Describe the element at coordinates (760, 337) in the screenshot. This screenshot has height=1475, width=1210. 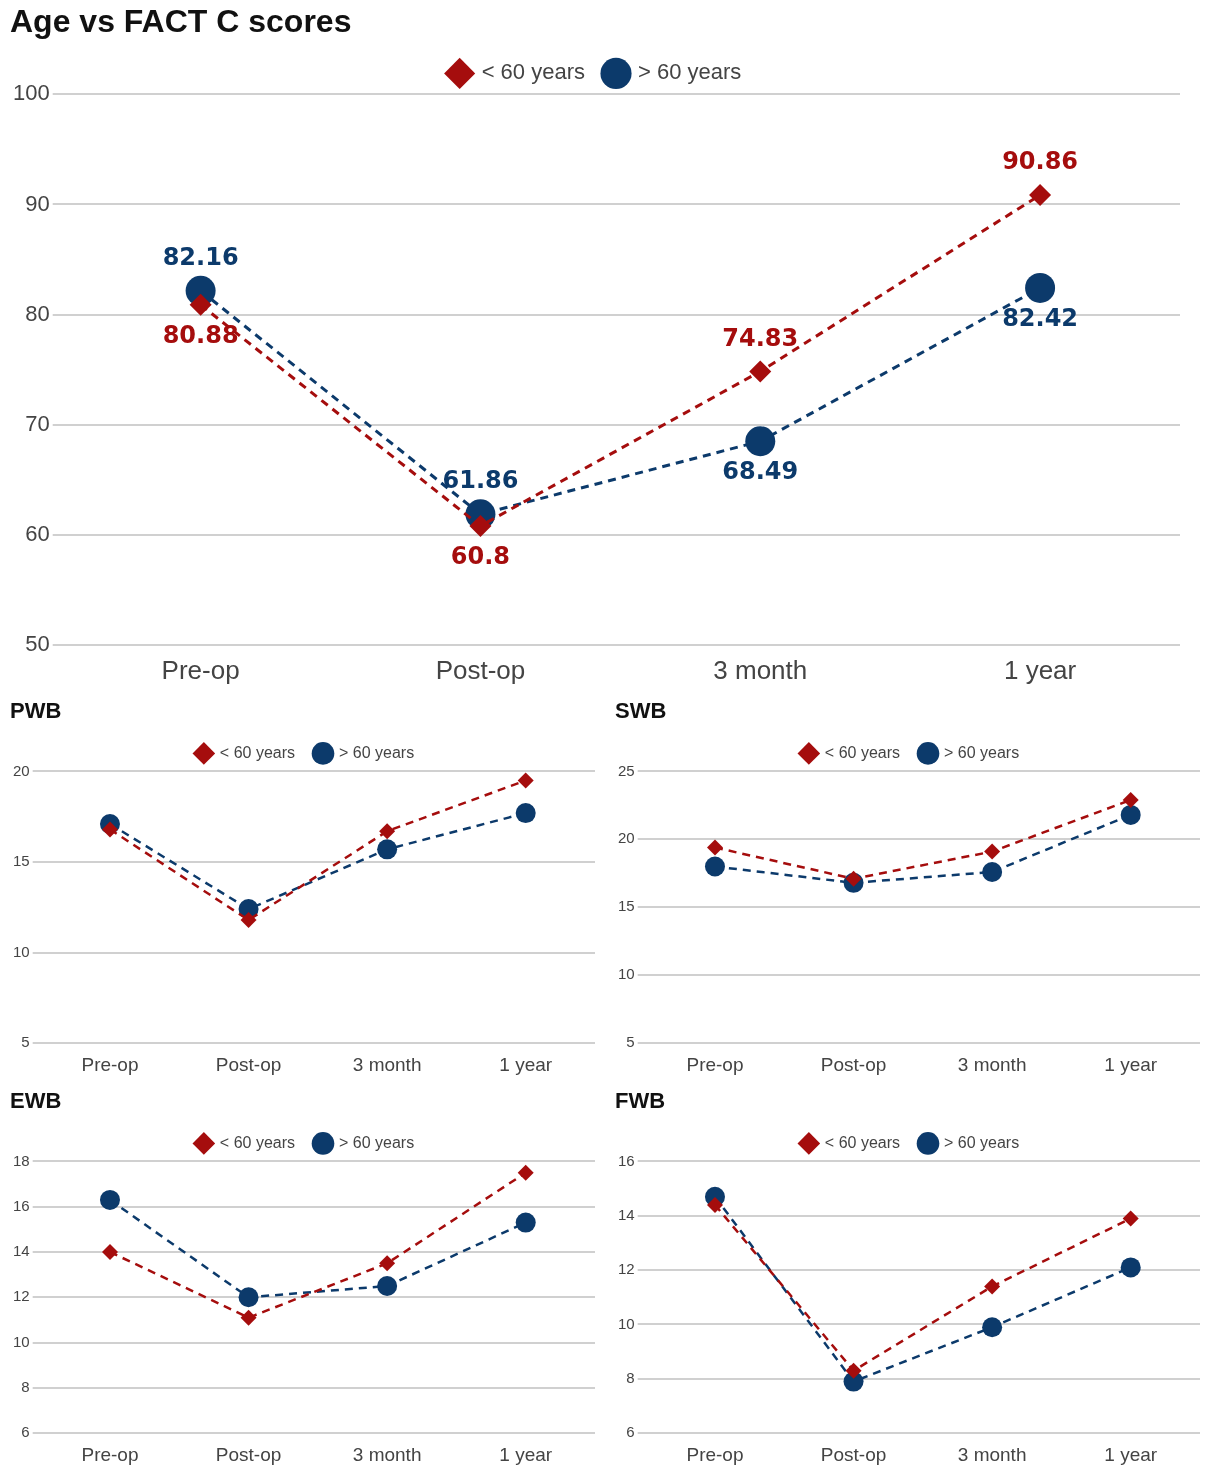
I see `data-label: 74.83` at that location.